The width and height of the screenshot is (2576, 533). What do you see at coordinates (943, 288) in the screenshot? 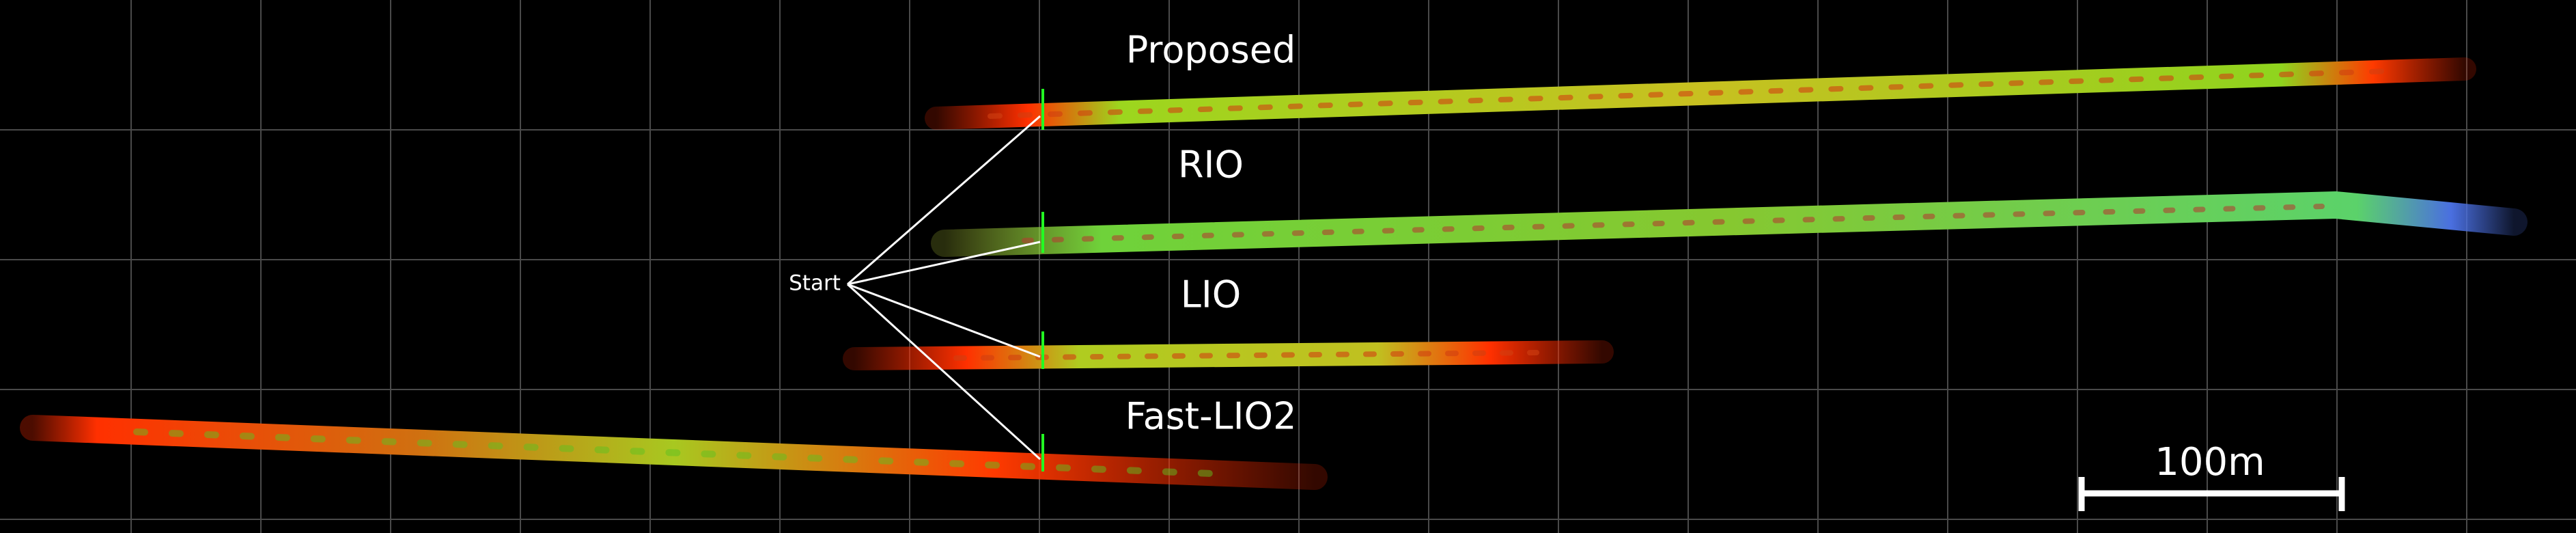
I see `start-arrows` at bounding box center [943, 288].